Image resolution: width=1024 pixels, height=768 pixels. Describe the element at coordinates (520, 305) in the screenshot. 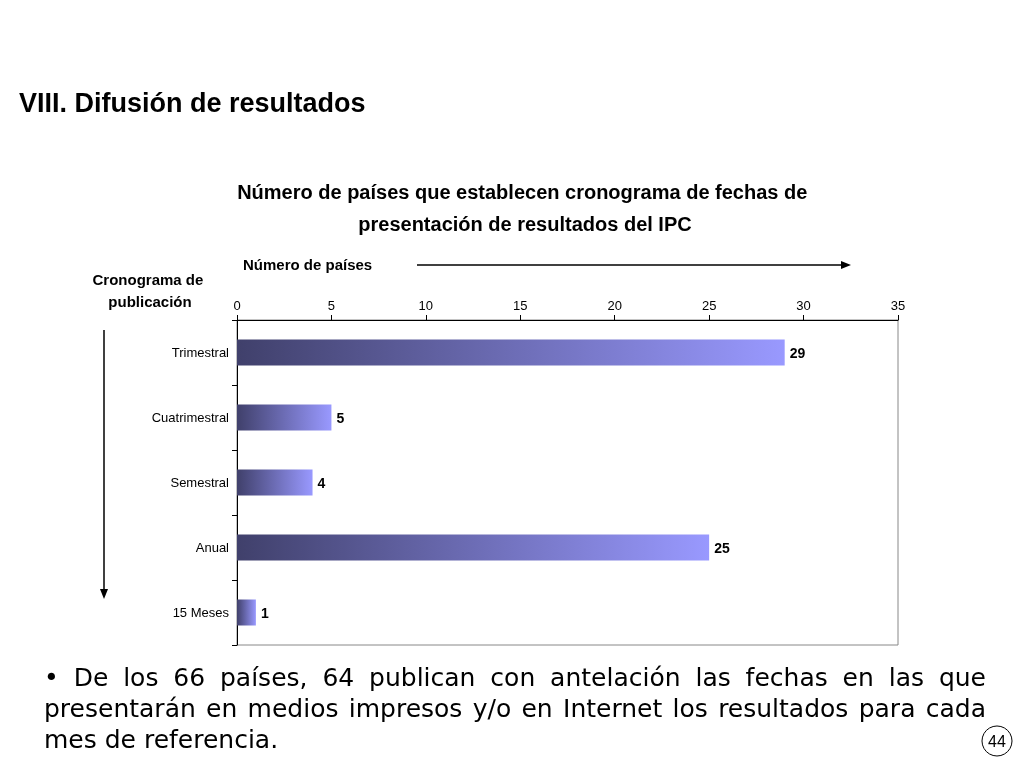

I see `x-tick-label: 15` at that location.